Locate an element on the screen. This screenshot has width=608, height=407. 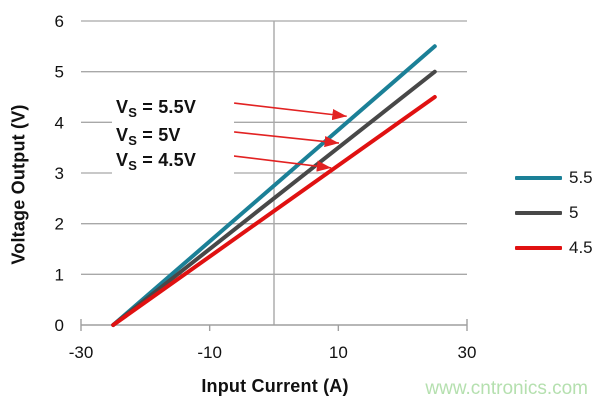
legend-entry-4.5: 4.5 is located at coordinates (554, 247).